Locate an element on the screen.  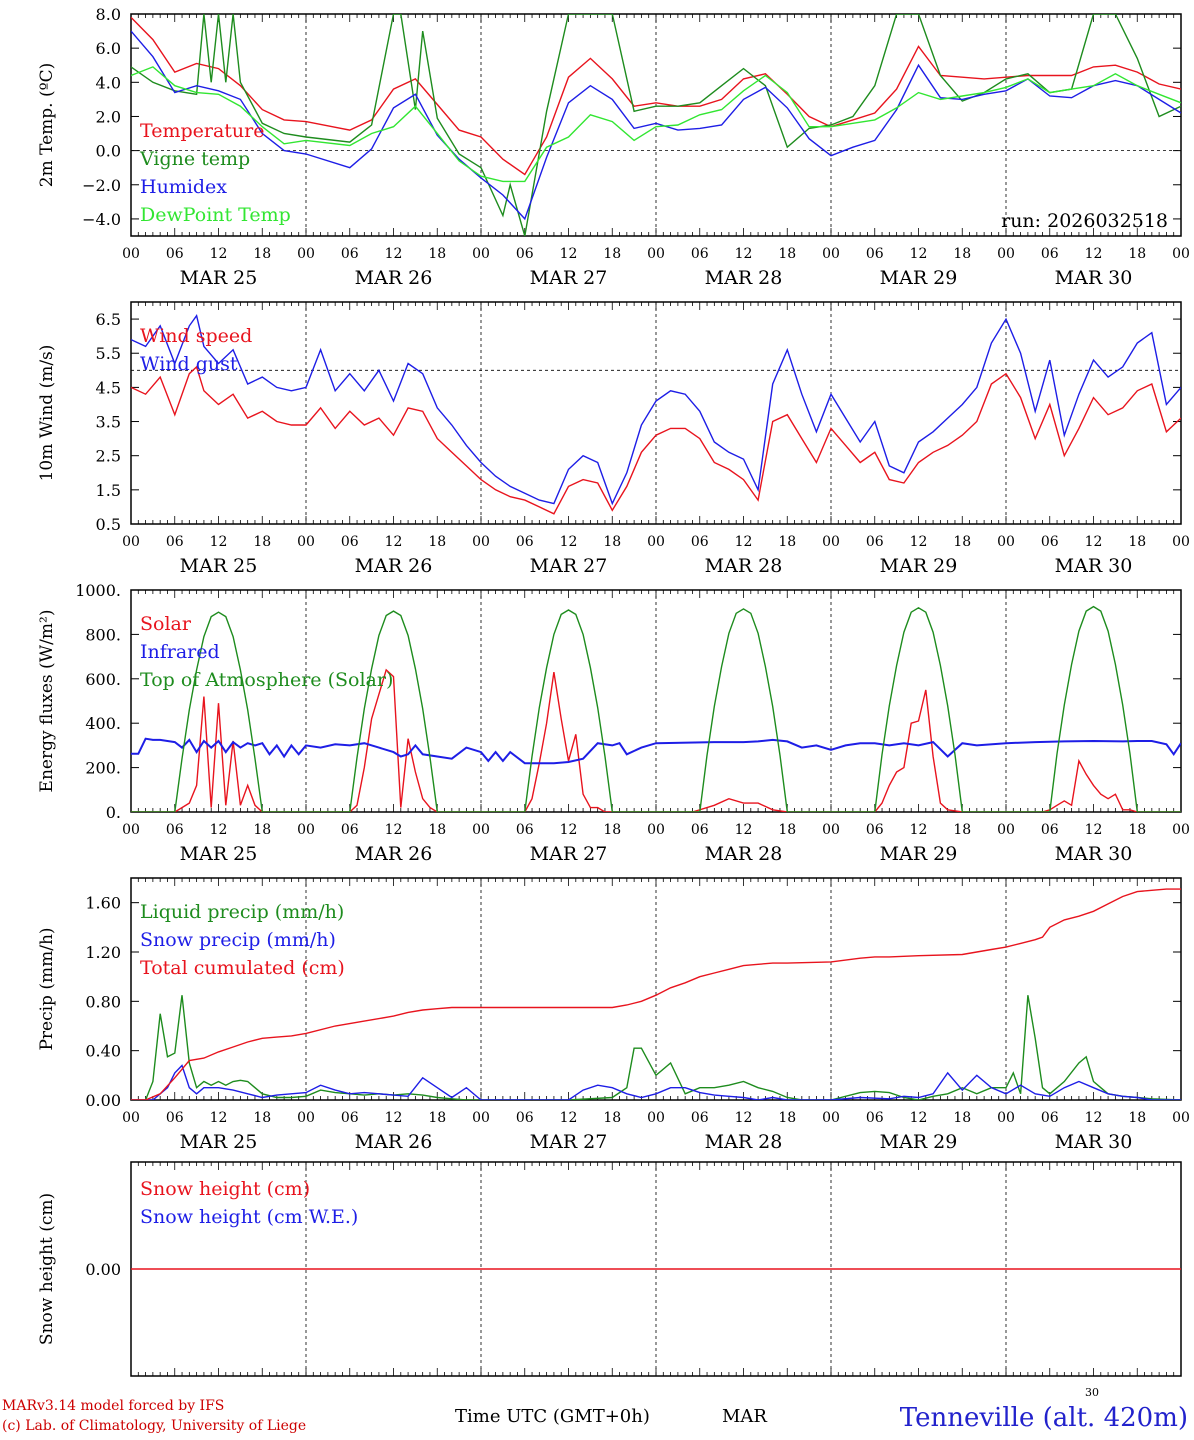
precip-legend-entry: Liquid precip (mm/h) is located at coordinates (242, 912).